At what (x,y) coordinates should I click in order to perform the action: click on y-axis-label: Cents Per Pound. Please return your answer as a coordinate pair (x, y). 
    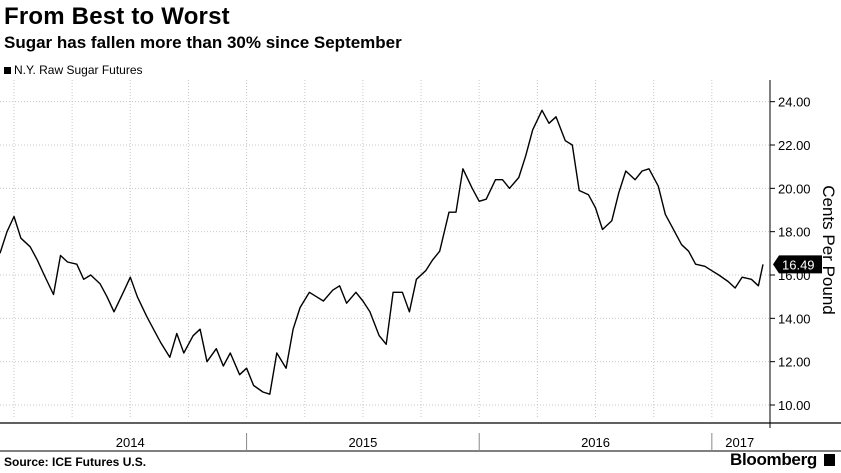
    Looking at the image, I should click on (828, 249).